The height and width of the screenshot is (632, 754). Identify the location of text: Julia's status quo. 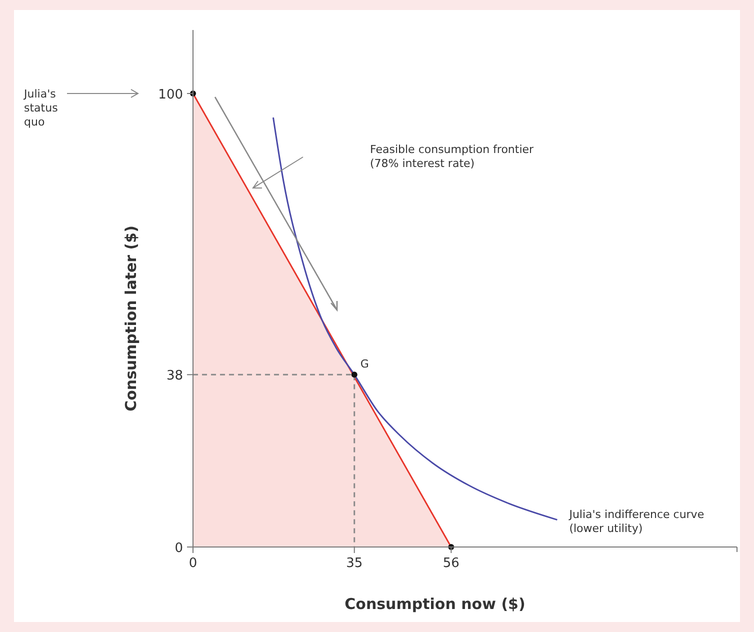
(40, 107).